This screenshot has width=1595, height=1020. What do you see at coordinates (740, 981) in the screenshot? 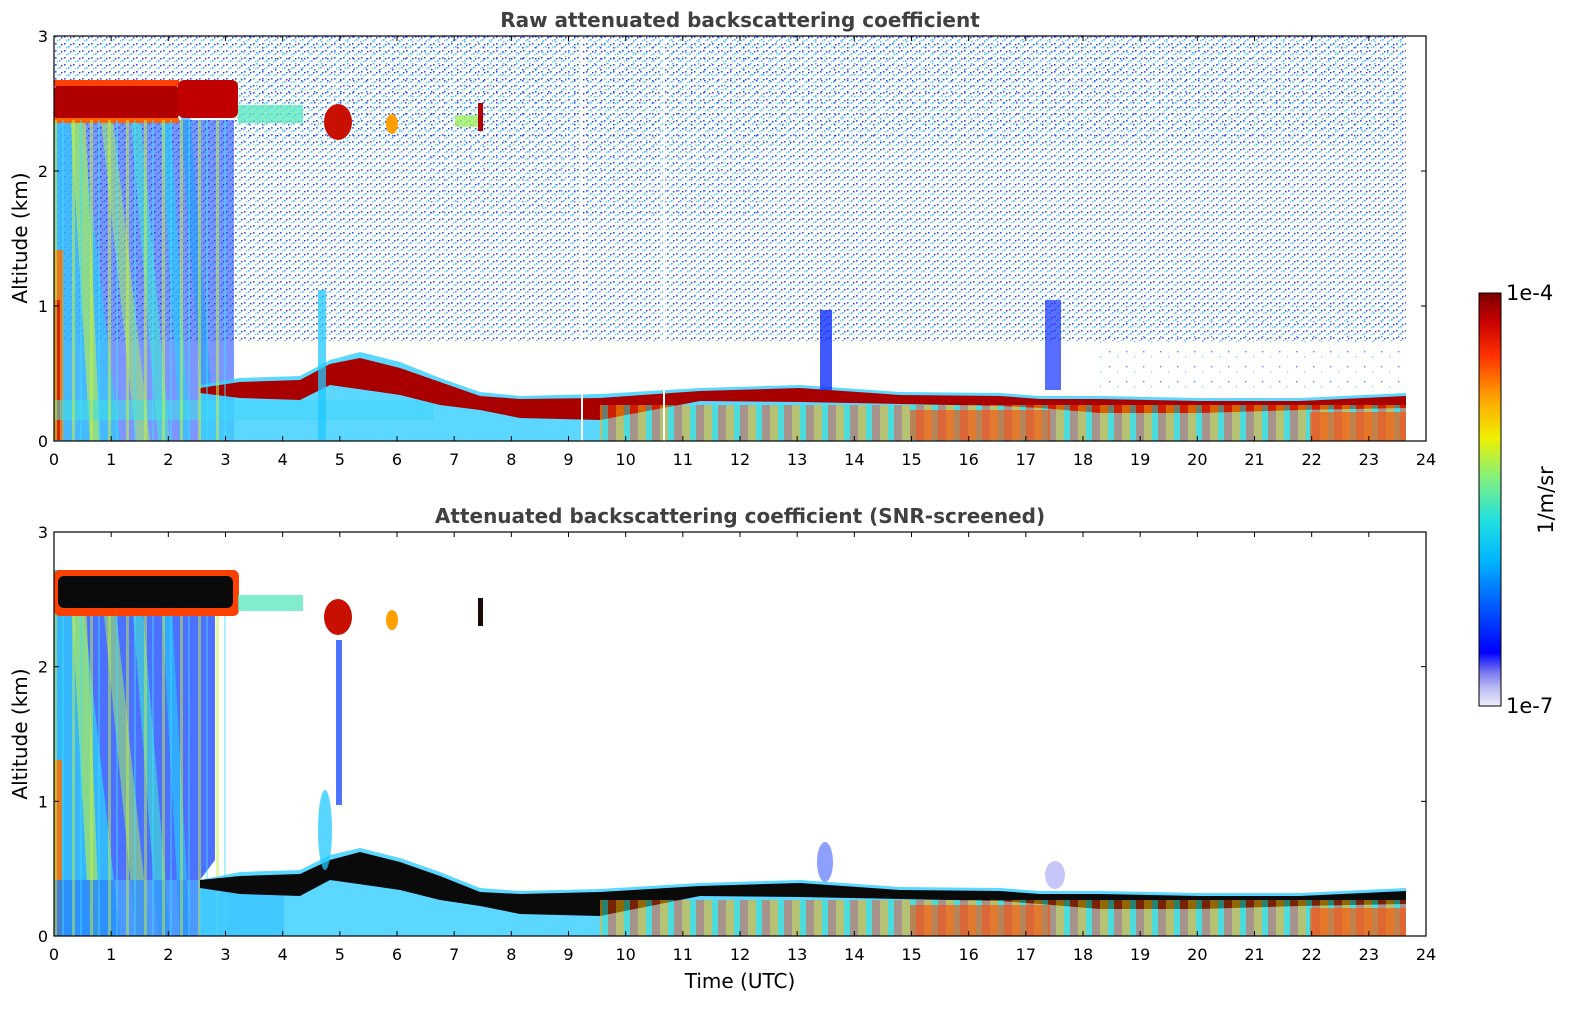
I see `panel-screened-xlabel: Time (UTC)` at bounding box center [740, 981].